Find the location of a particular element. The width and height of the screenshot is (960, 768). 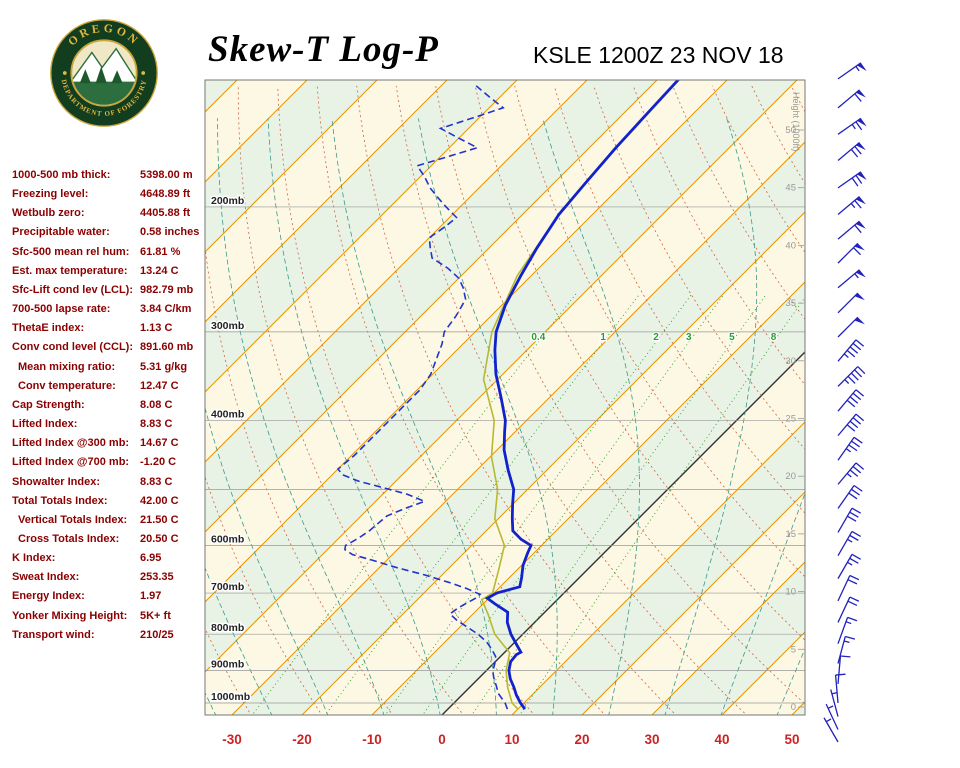

mixing-ratio-label: 8 is located at coordinates (774, 337).